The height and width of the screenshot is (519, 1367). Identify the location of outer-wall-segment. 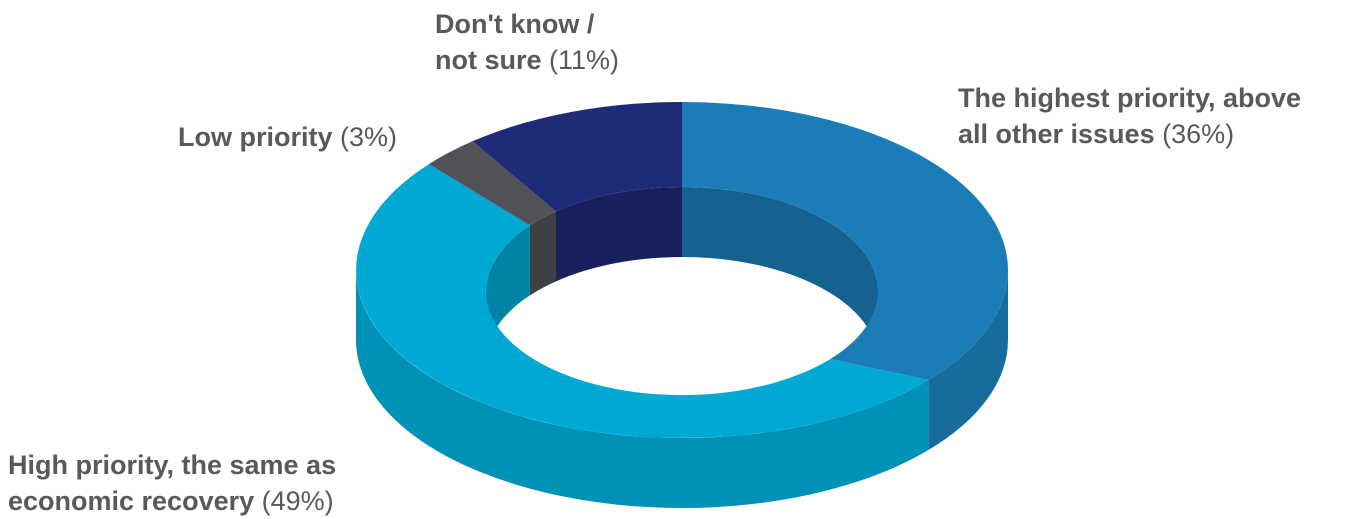
(968, 360).